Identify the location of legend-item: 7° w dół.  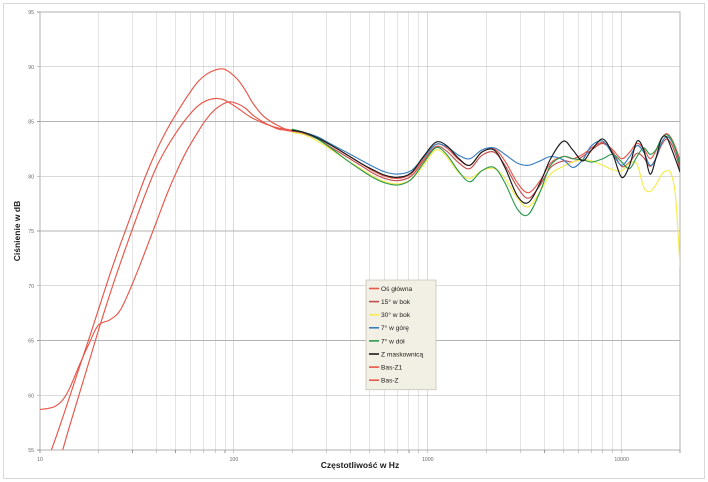
(387, 341).